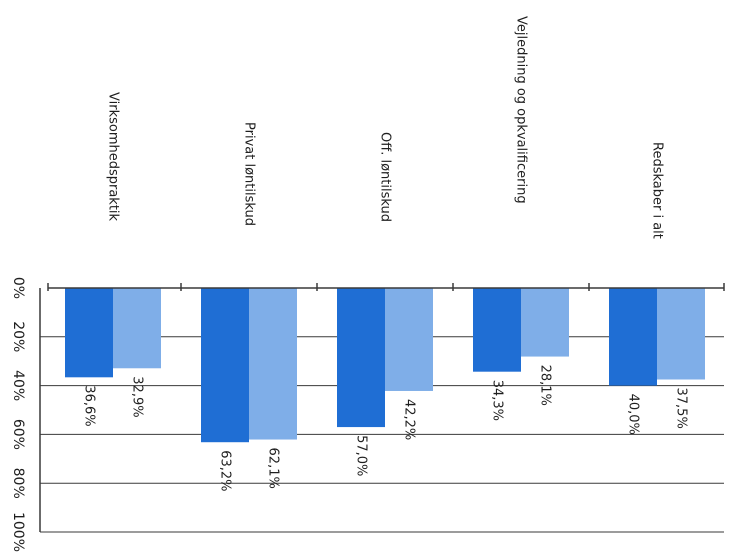  I want to click on data-label: 36,6%, so click(89, 405).